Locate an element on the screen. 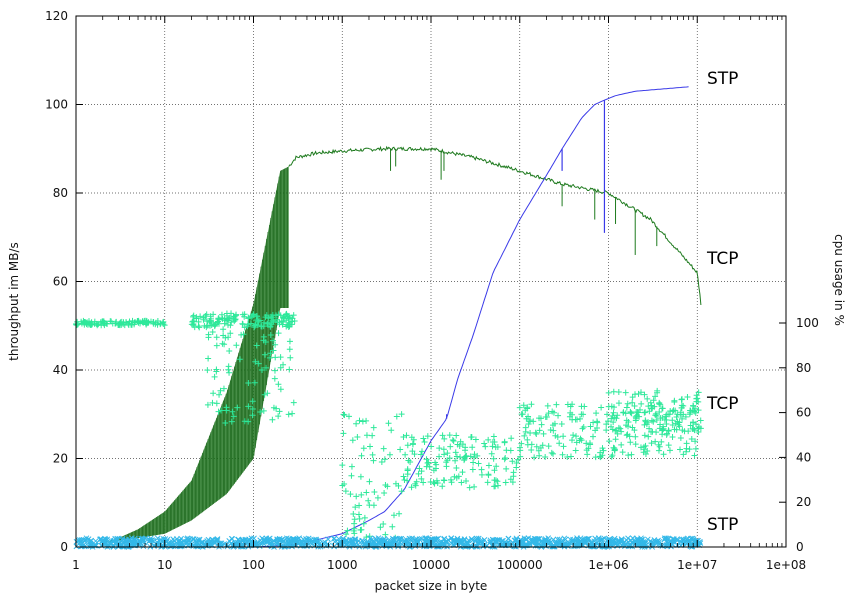 Image resolution: width=851 pixels, height=601 pixels. y2-tick-label: 80 is located at coordinates (803, 368).